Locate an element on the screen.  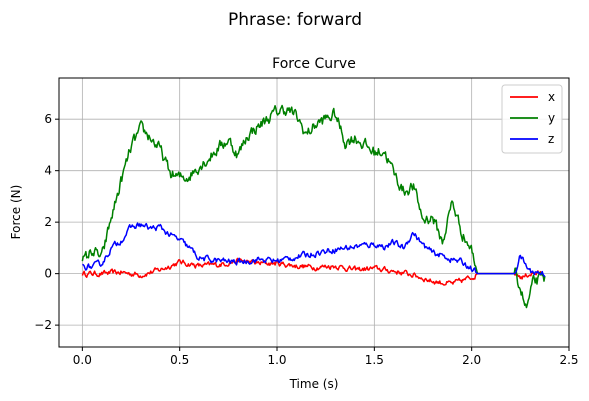
y-tick-label: 0 is located at coordinates (48, 274).